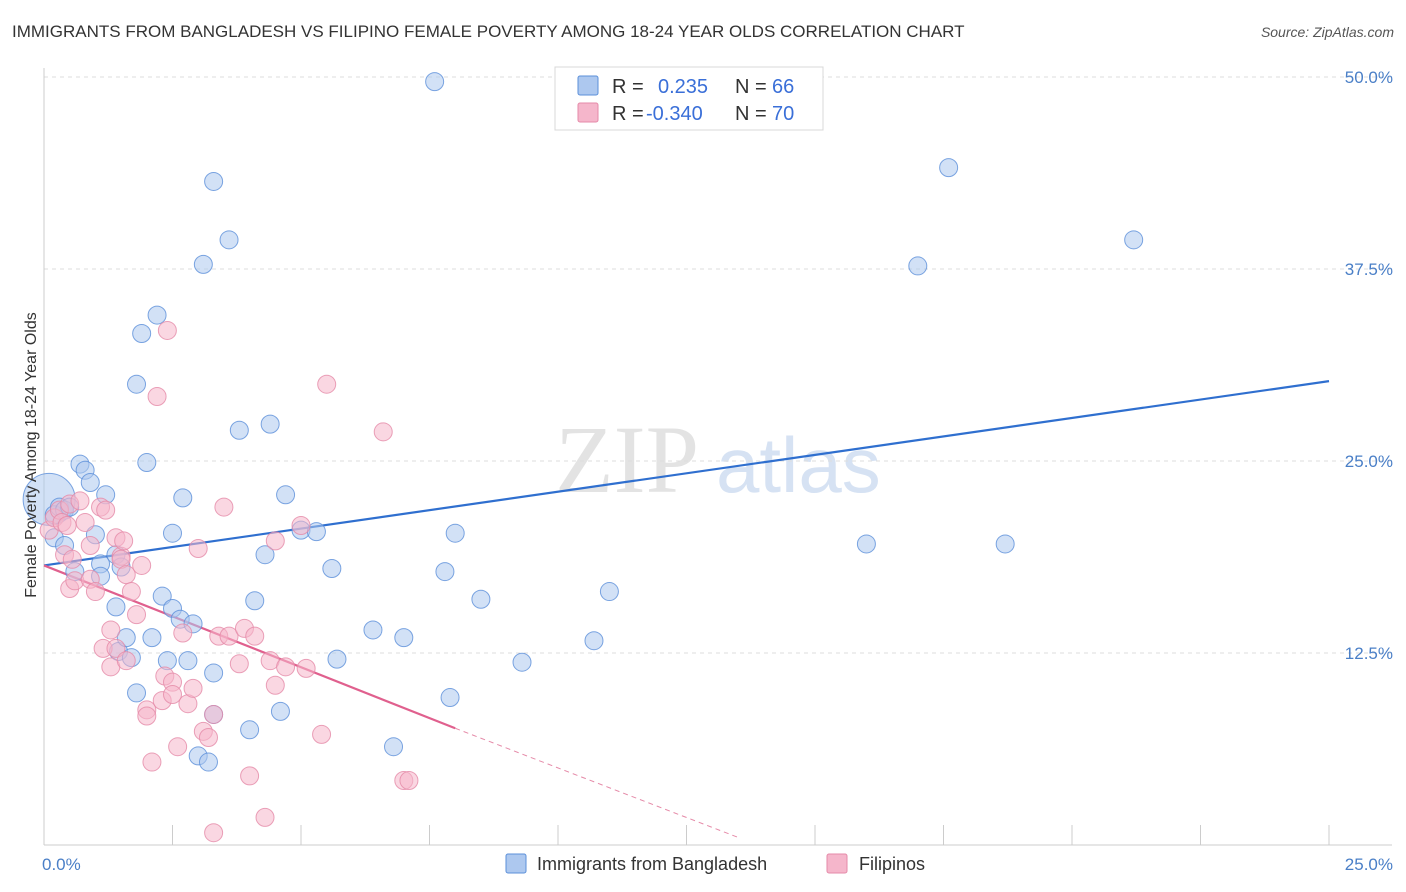 This screenshot has height=892, width=1406. Describe the element at coordinates (674, 114) in the screenshot. I see `stats-r-value-filipinos: -0.340` at that location.